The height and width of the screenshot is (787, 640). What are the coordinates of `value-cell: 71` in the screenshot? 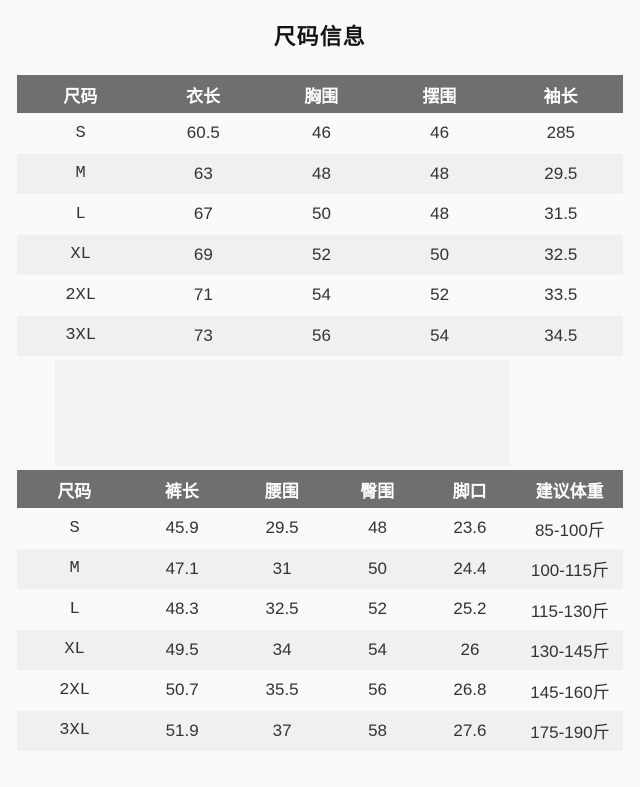 It's located at (203, 295).